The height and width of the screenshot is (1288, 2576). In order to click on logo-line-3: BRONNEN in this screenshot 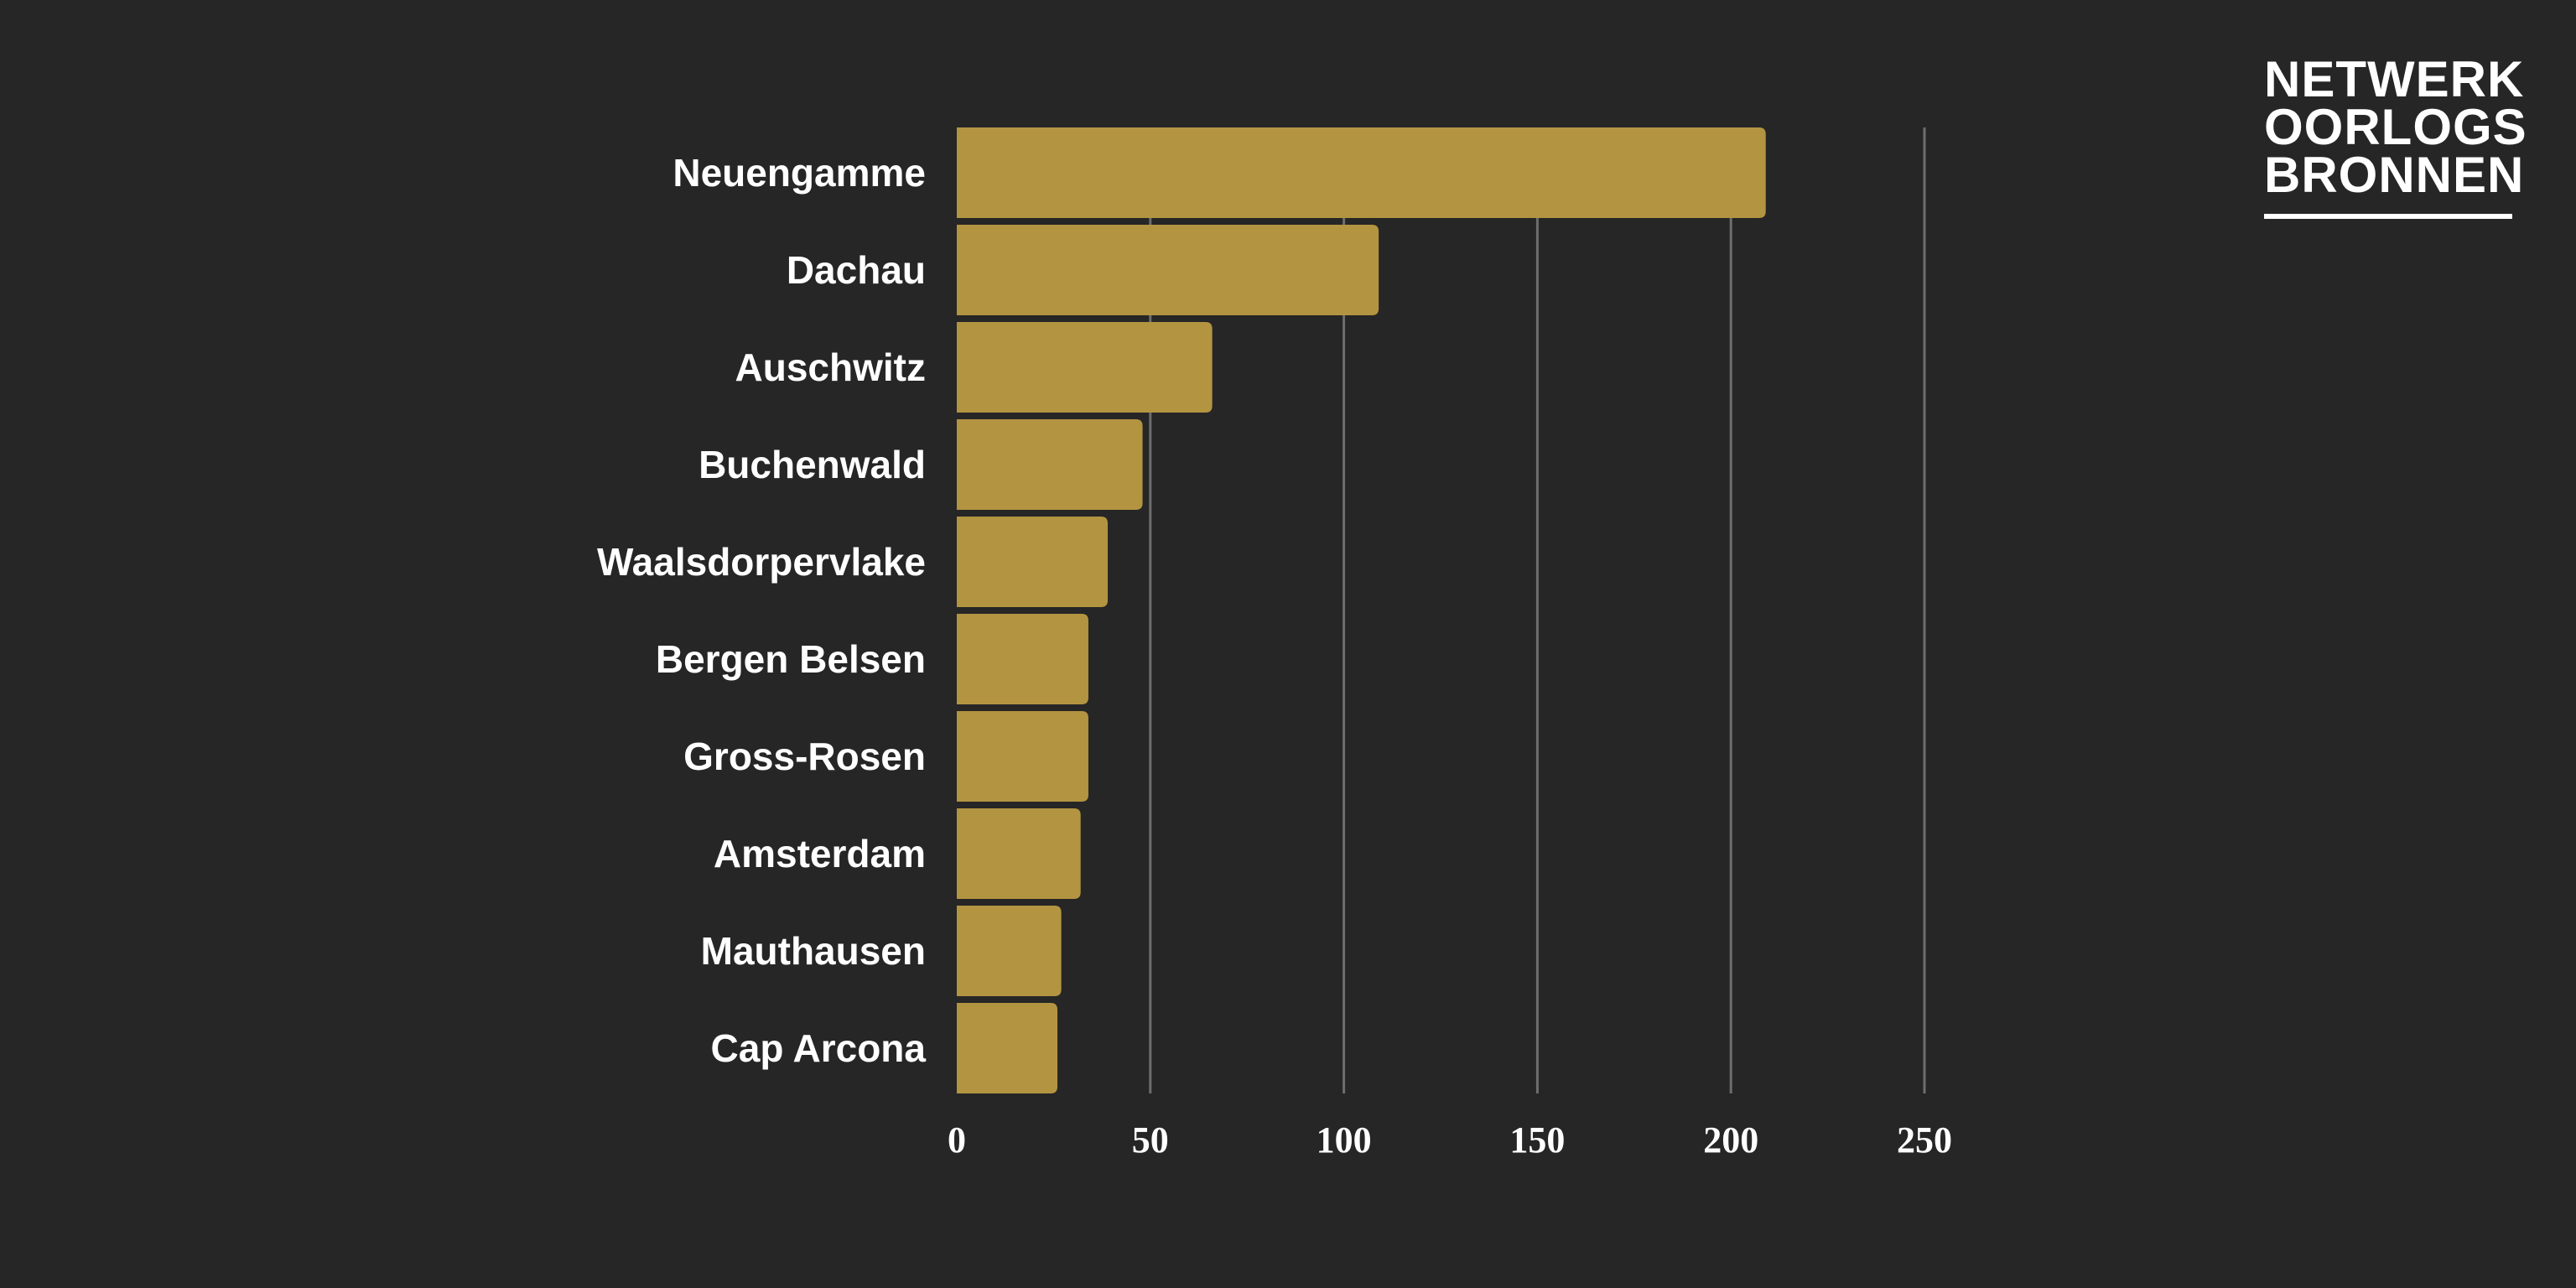, I will do `click(2394, 175)`.